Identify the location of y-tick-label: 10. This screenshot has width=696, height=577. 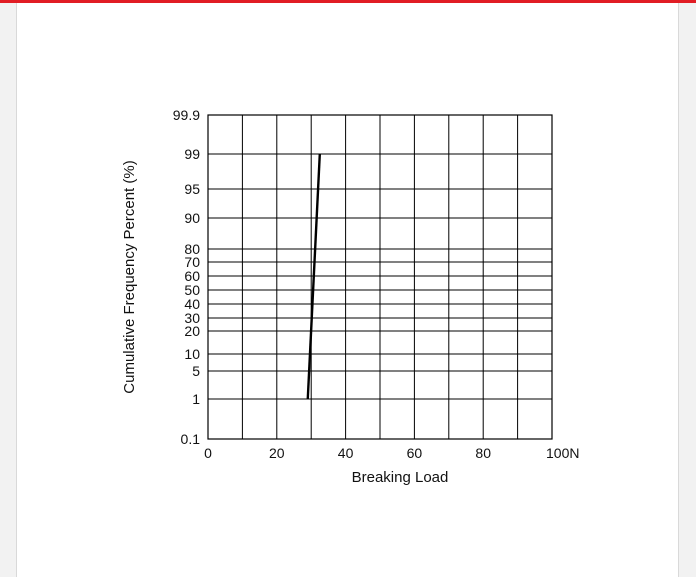
(192, 354).